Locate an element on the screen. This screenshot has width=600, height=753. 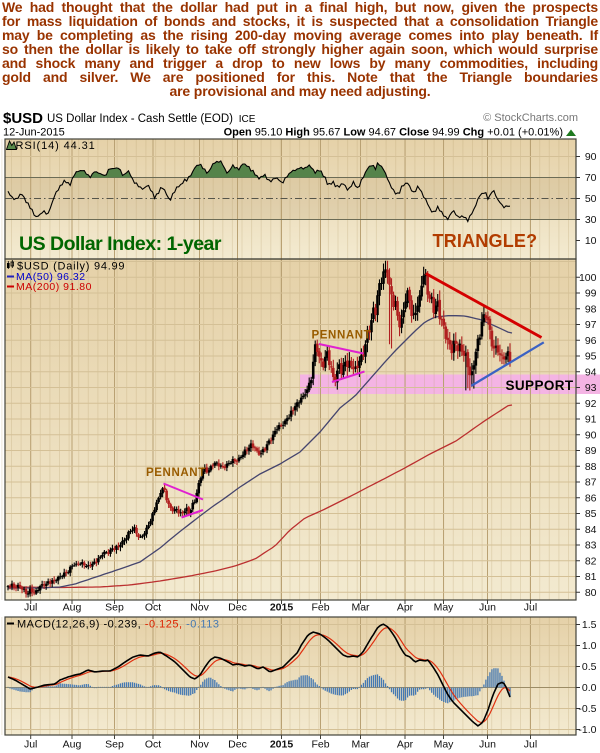
svg-text: 1.0 is located at coordinates (589, 646).